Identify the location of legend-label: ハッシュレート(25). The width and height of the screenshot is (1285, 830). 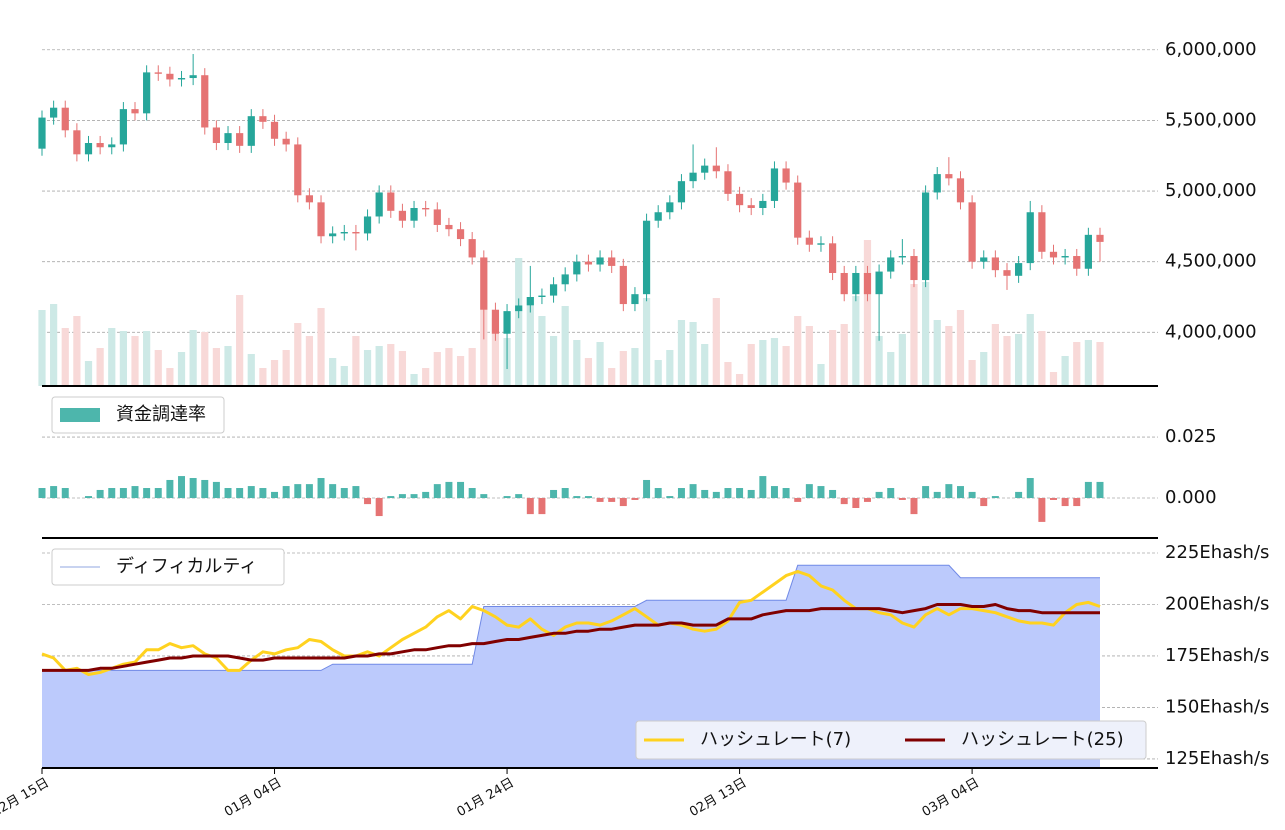
(1042, 739).